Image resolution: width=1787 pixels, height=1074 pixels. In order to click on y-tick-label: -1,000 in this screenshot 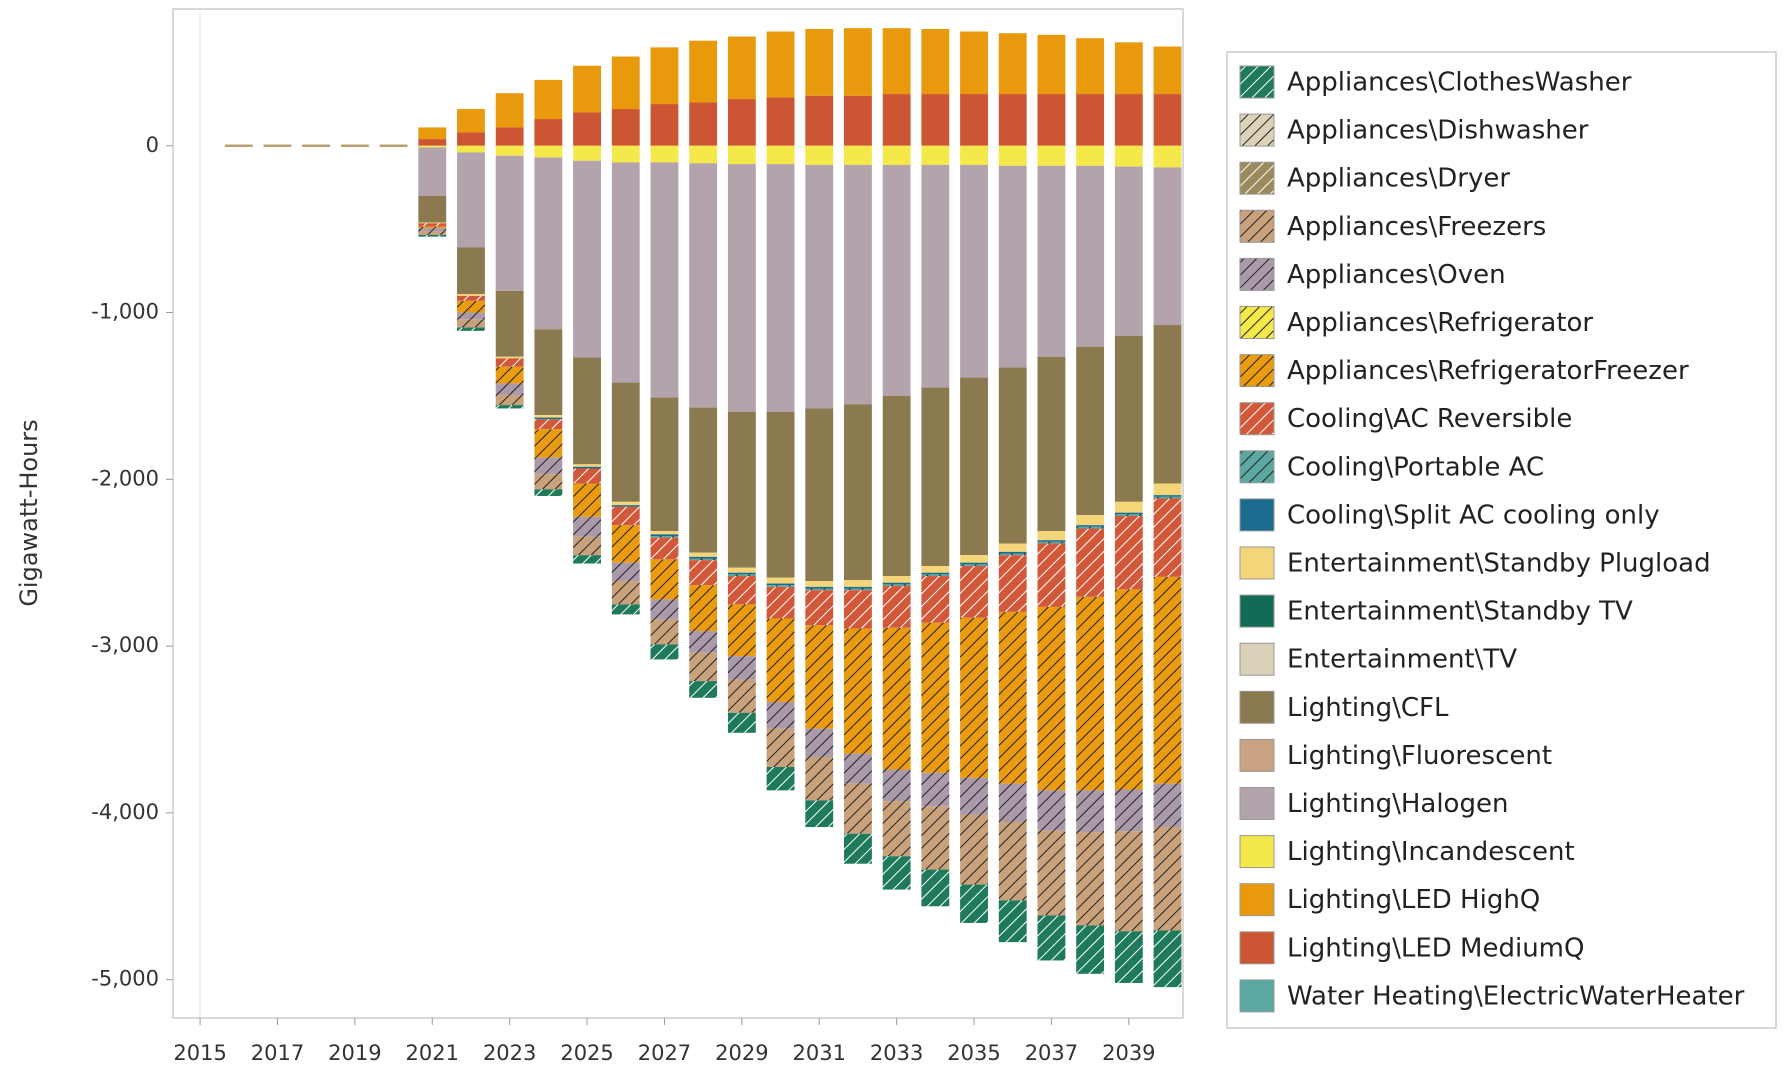, I will do `click(125, 312)`.